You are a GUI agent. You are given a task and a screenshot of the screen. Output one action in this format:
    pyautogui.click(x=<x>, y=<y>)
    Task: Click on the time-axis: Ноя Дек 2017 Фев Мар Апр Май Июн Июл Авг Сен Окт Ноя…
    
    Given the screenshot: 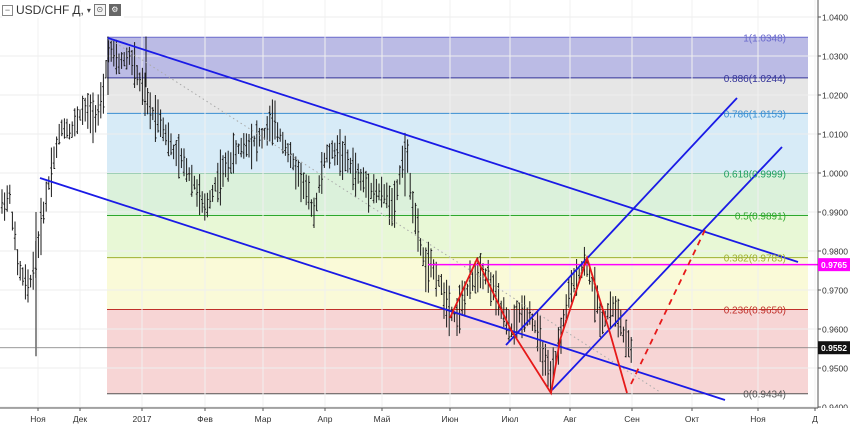 What is the action you would take?
    pyautogui.click(x=425, y=418)
    